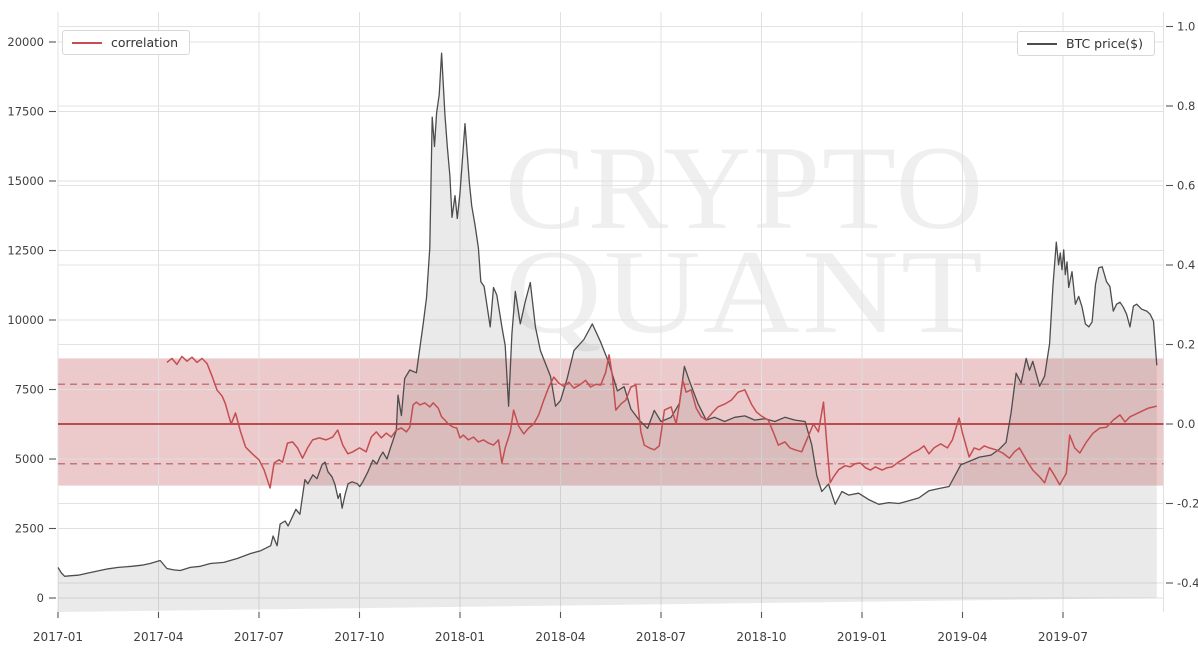 The height and width of the screenshot is (664, 1198). Describe the element at coordinates (761, 637) in the screenshot. I see `x-axis-tick-label: 2018-10` at that location.